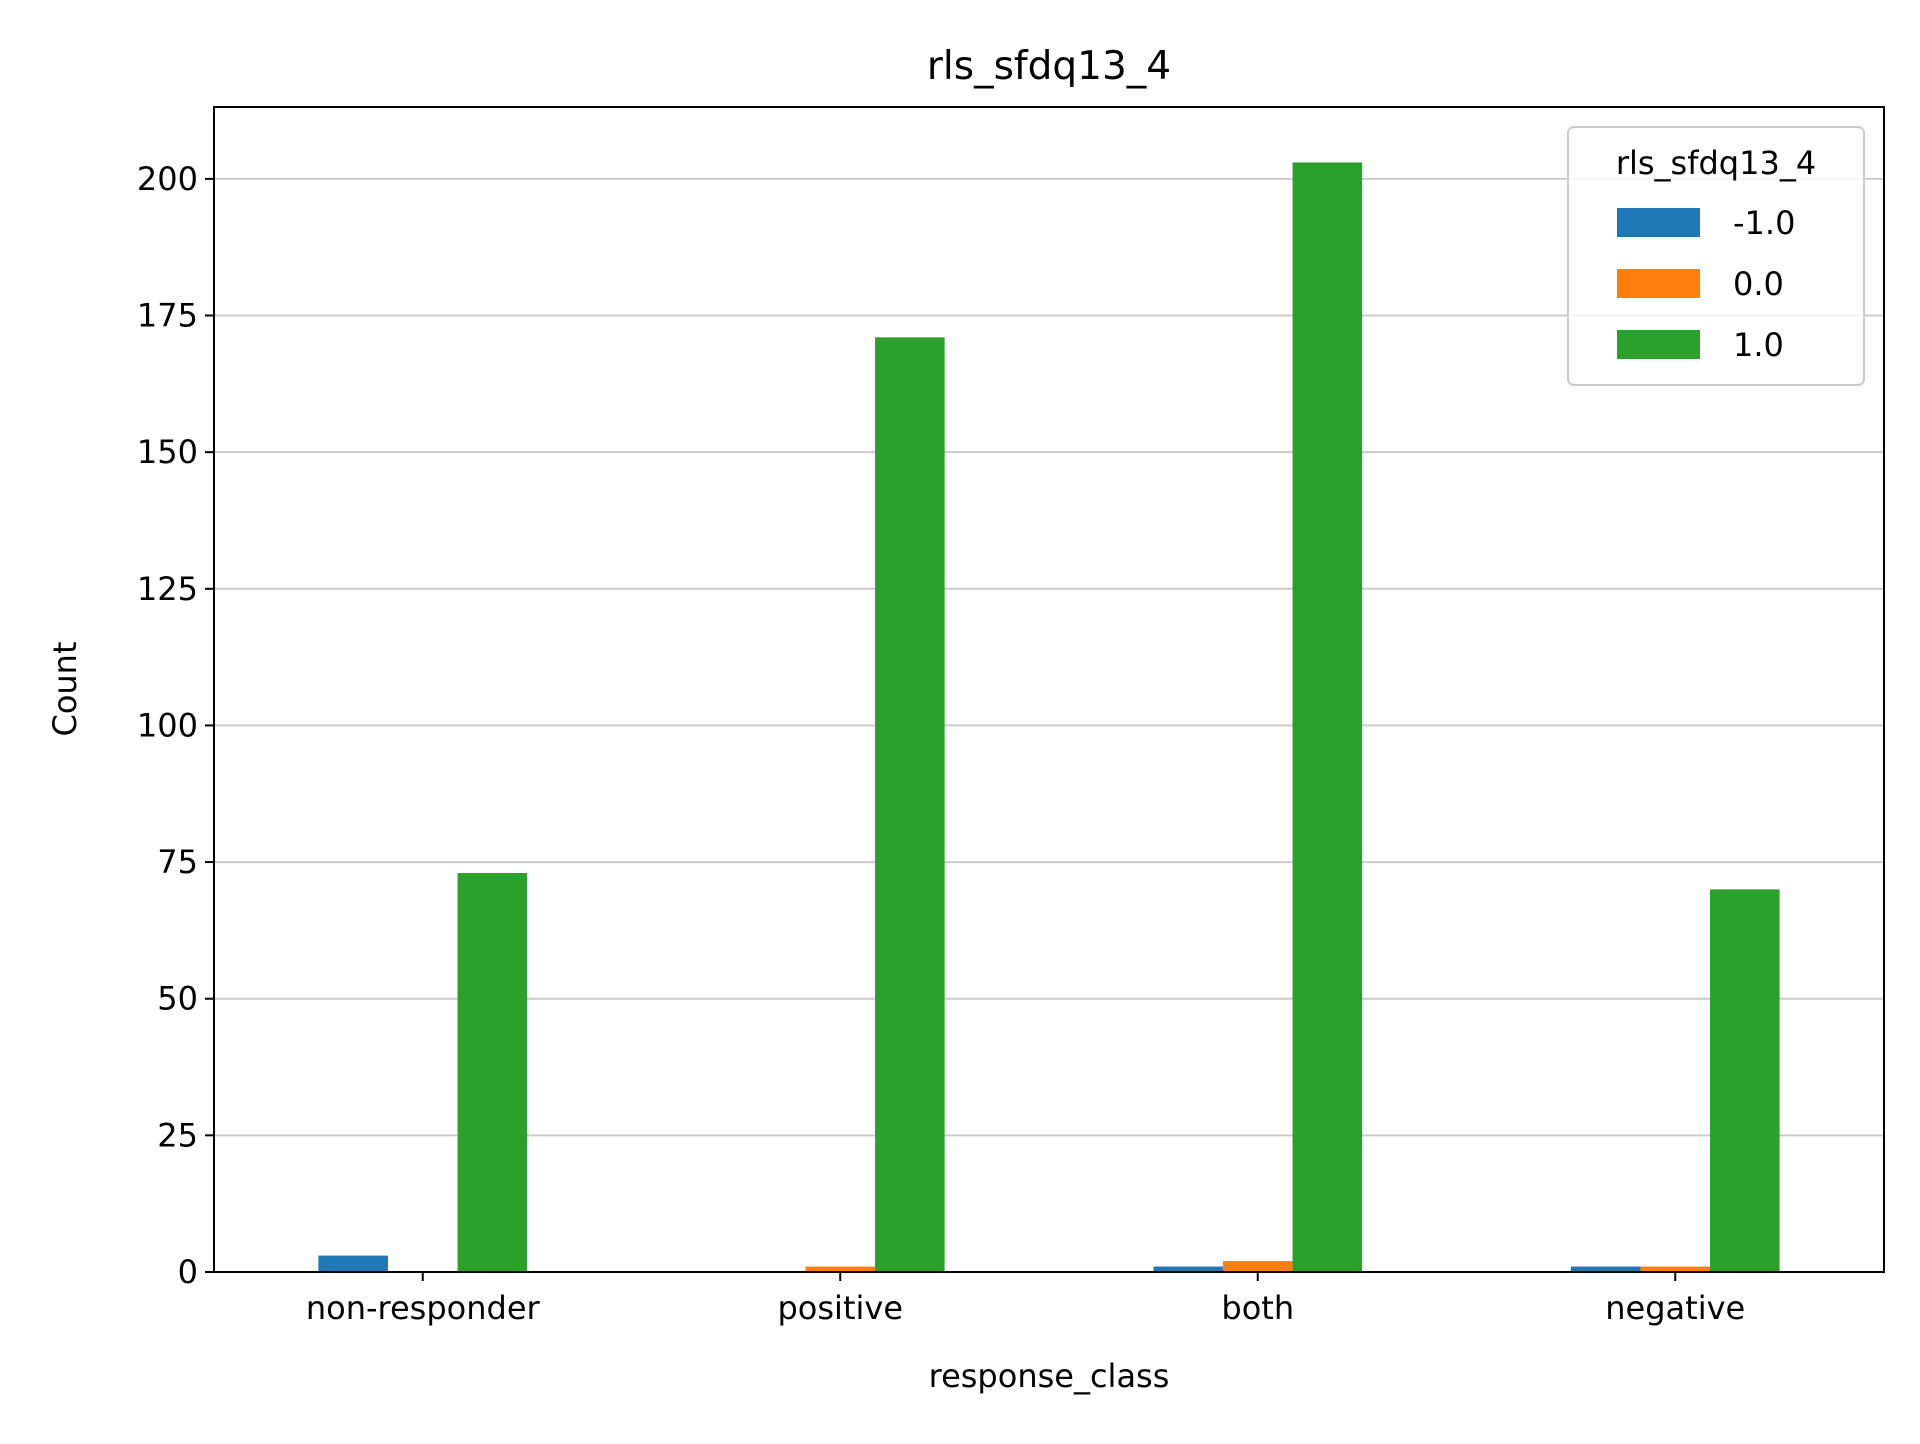 This screenshot has width=1920, height=1444. Describe the element at coordinates (1257, 1308) in the screenshot. I see `x-tick-label: both` at that location.